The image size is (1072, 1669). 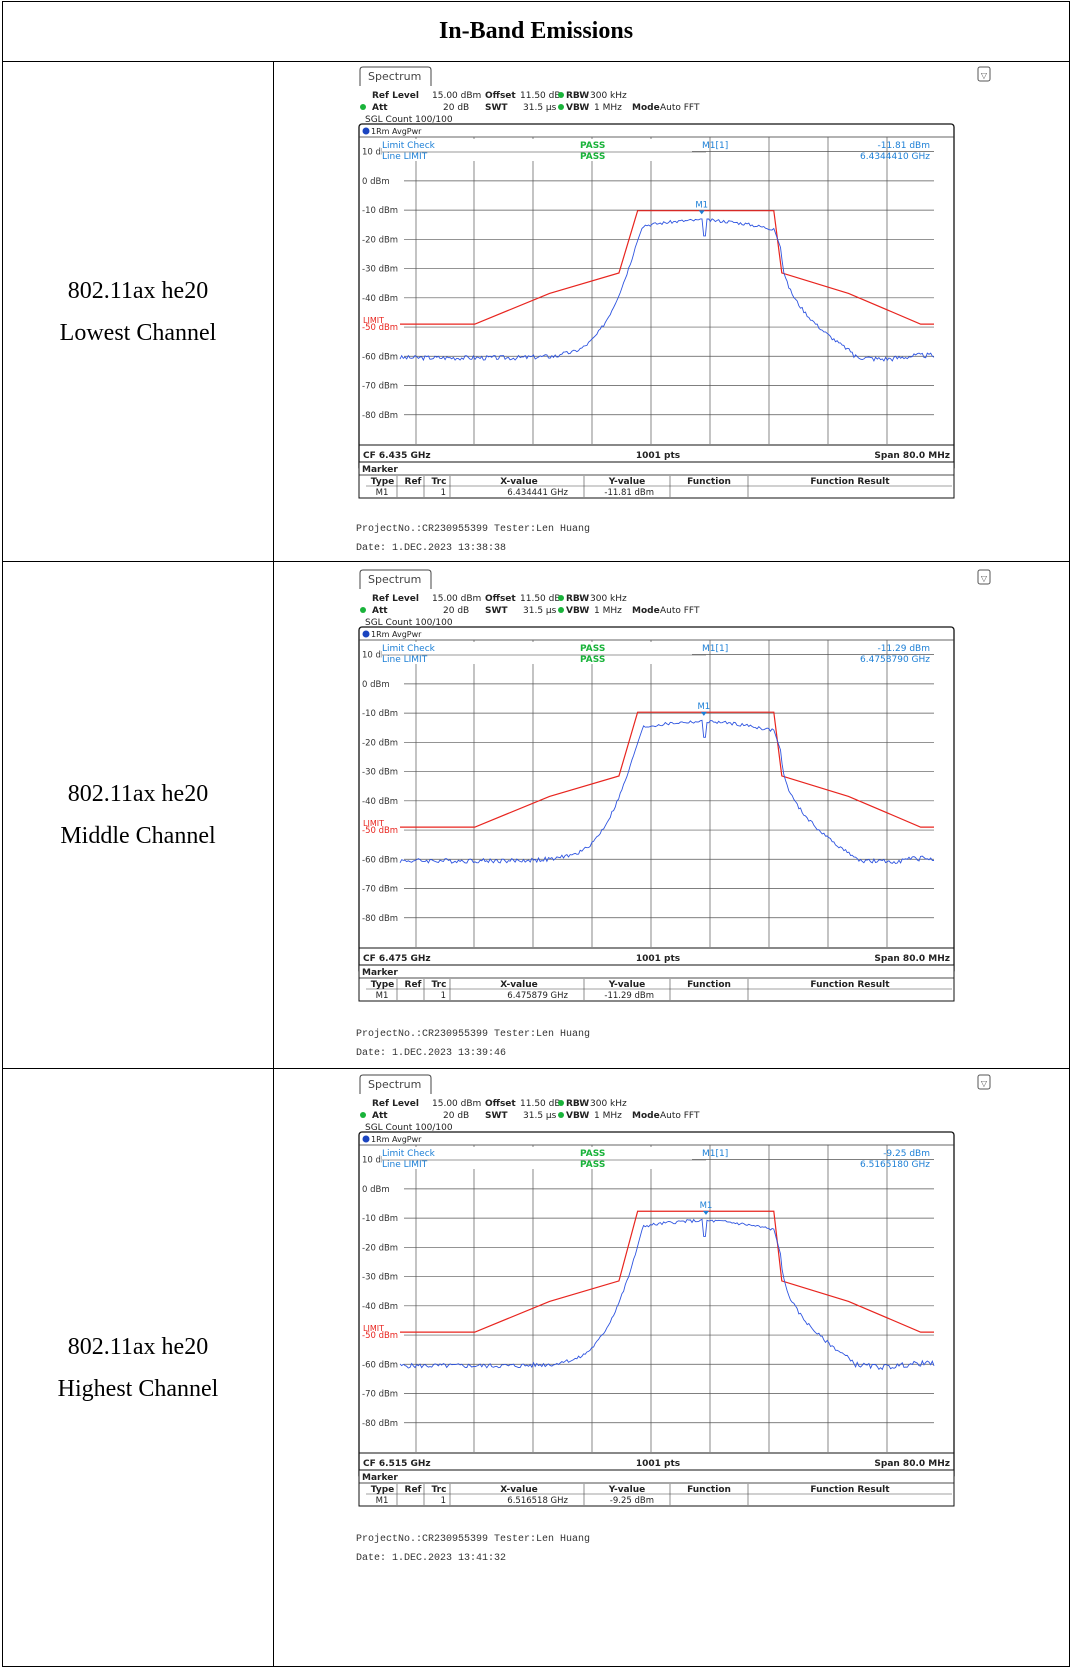 I want to click on settings-icon-glyph: ▽, so click(x=984, y=75).